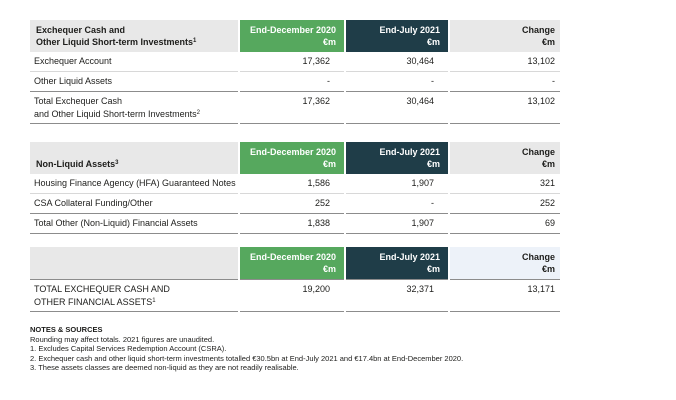 Image resolution: width=676 pixels, height=400 pixels. What do you see at coordinates (397, 295) in the screenshot?
I see `value-jul-2021: 32,371` at bounding box center [397, 295].